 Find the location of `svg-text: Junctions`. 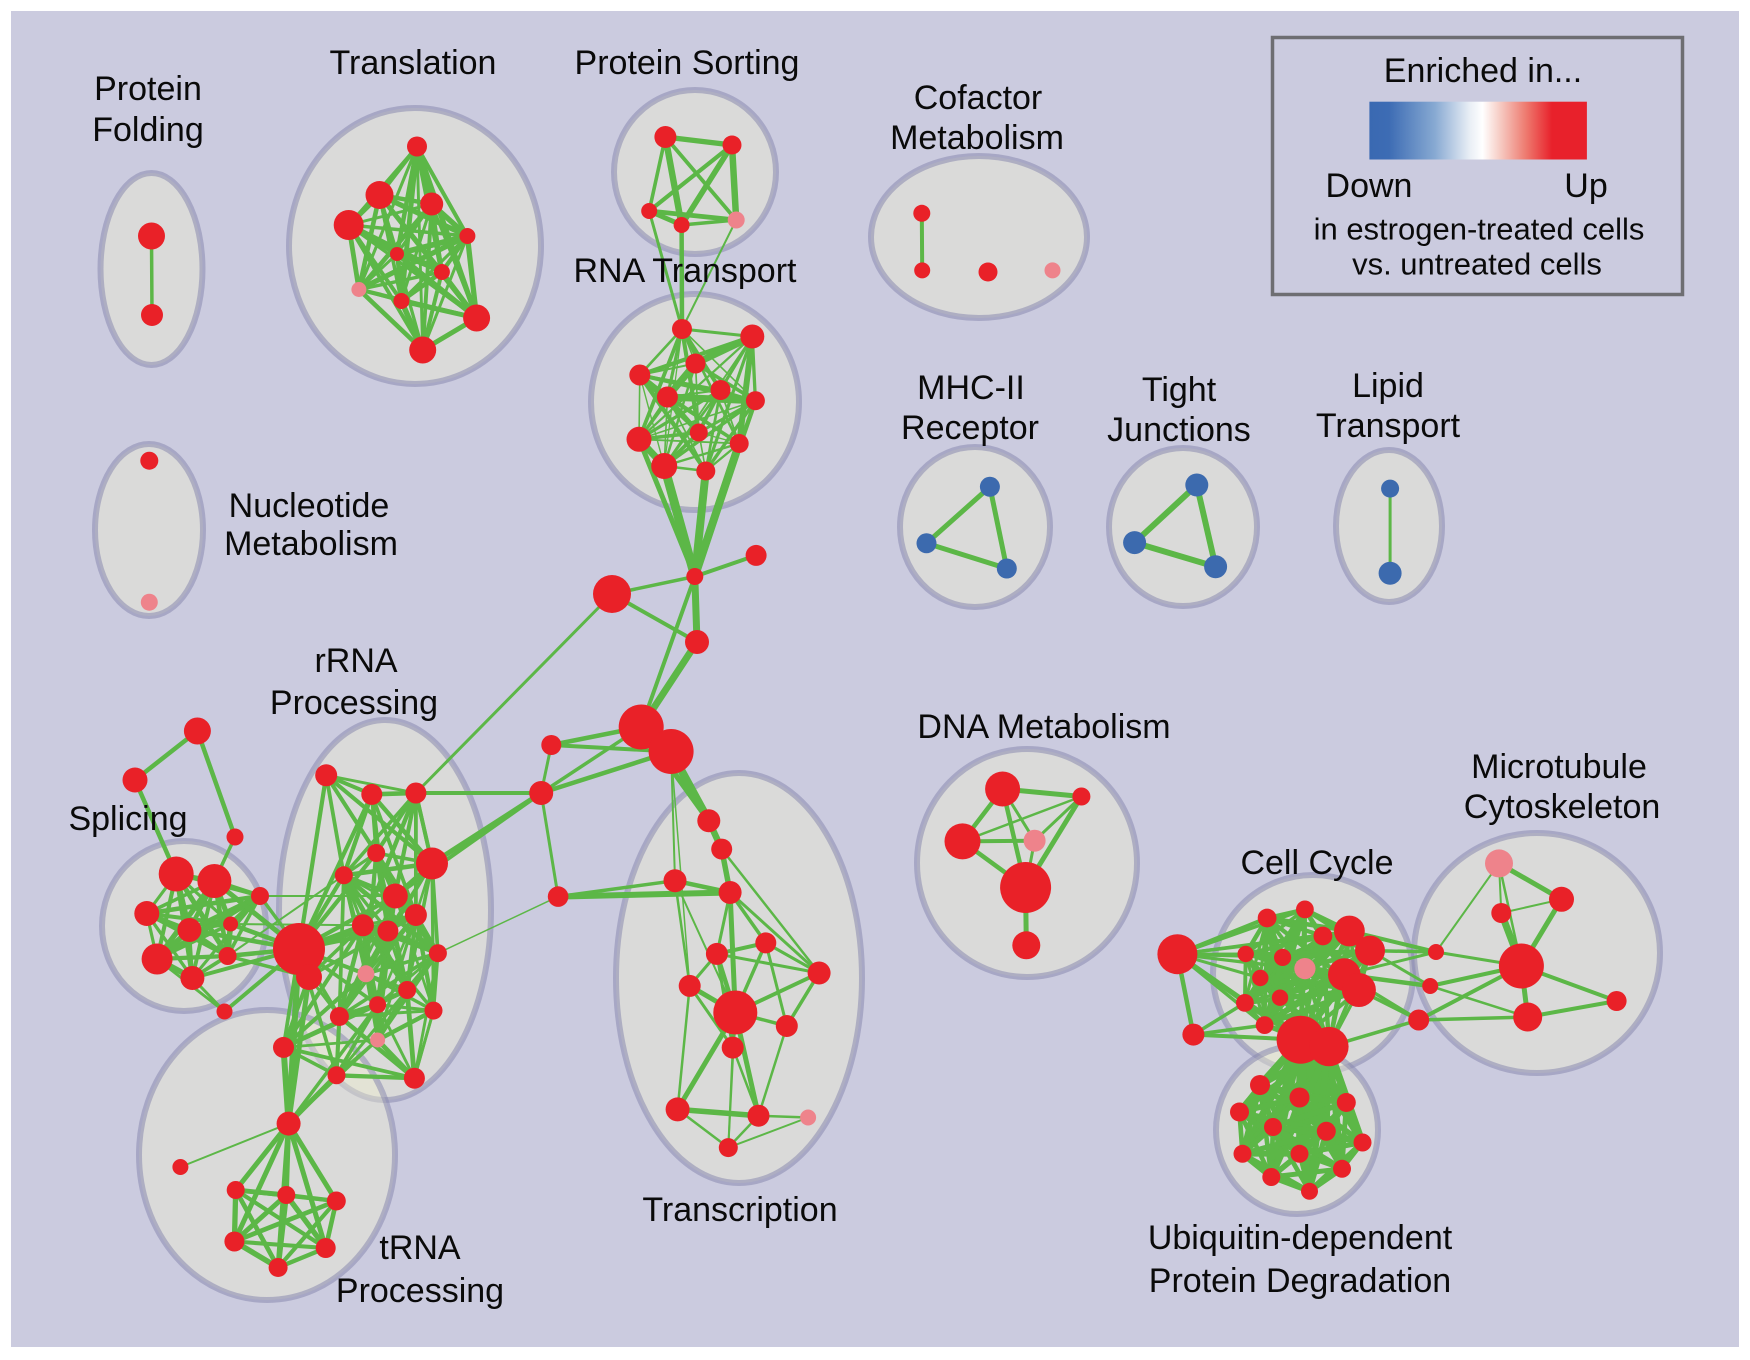

svg-text: Junctions is located at coordinates (1179, 430).